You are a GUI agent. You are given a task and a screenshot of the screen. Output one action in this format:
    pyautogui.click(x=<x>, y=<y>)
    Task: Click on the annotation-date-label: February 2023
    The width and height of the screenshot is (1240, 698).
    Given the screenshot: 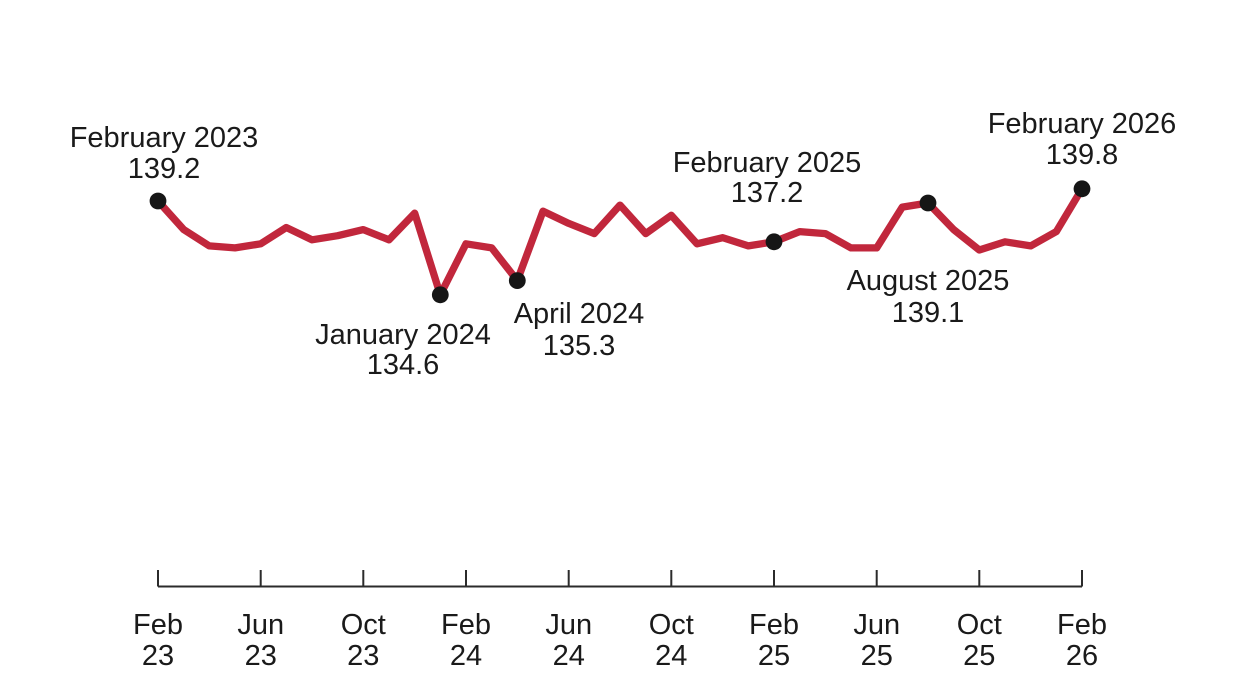 What is the action you would take?
    pyautogui.click(x=164, y=138)
    